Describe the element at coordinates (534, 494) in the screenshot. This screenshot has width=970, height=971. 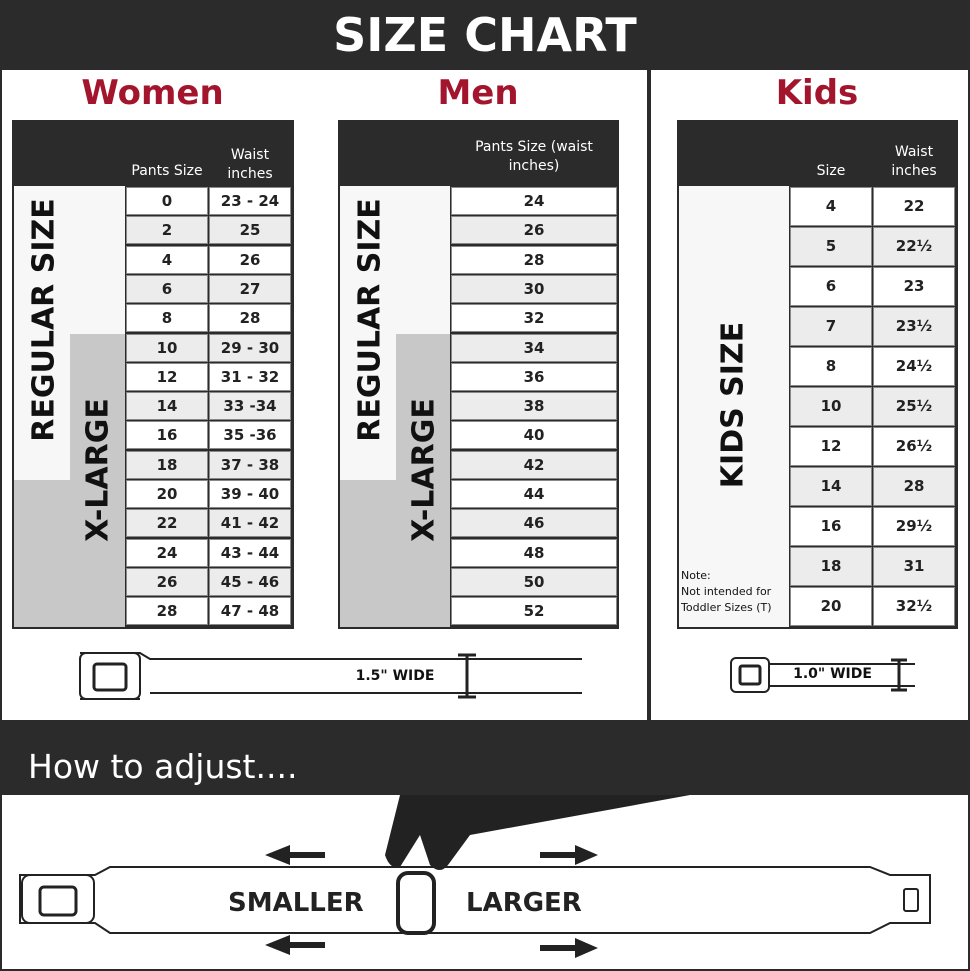
I see `men-size-cell: 44` at that location.